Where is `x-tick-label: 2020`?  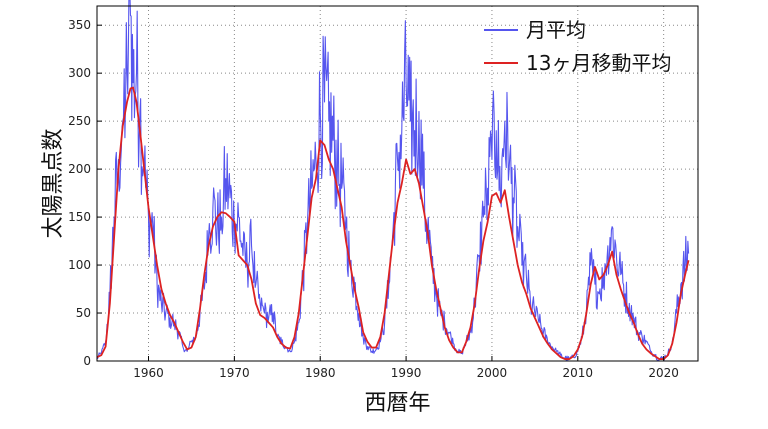
x-tick-label: 2020 is located at coordinates (663, 373).